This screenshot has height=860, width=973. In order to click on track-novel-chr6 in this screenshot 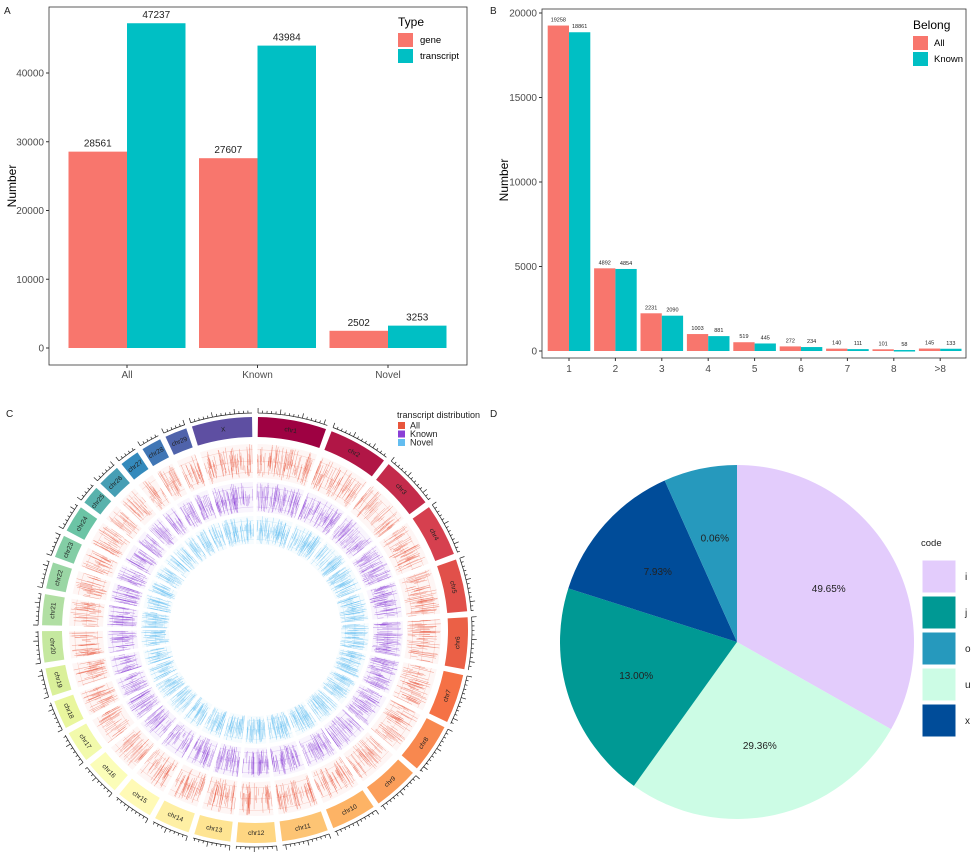, I will do `click(354, 637)`.